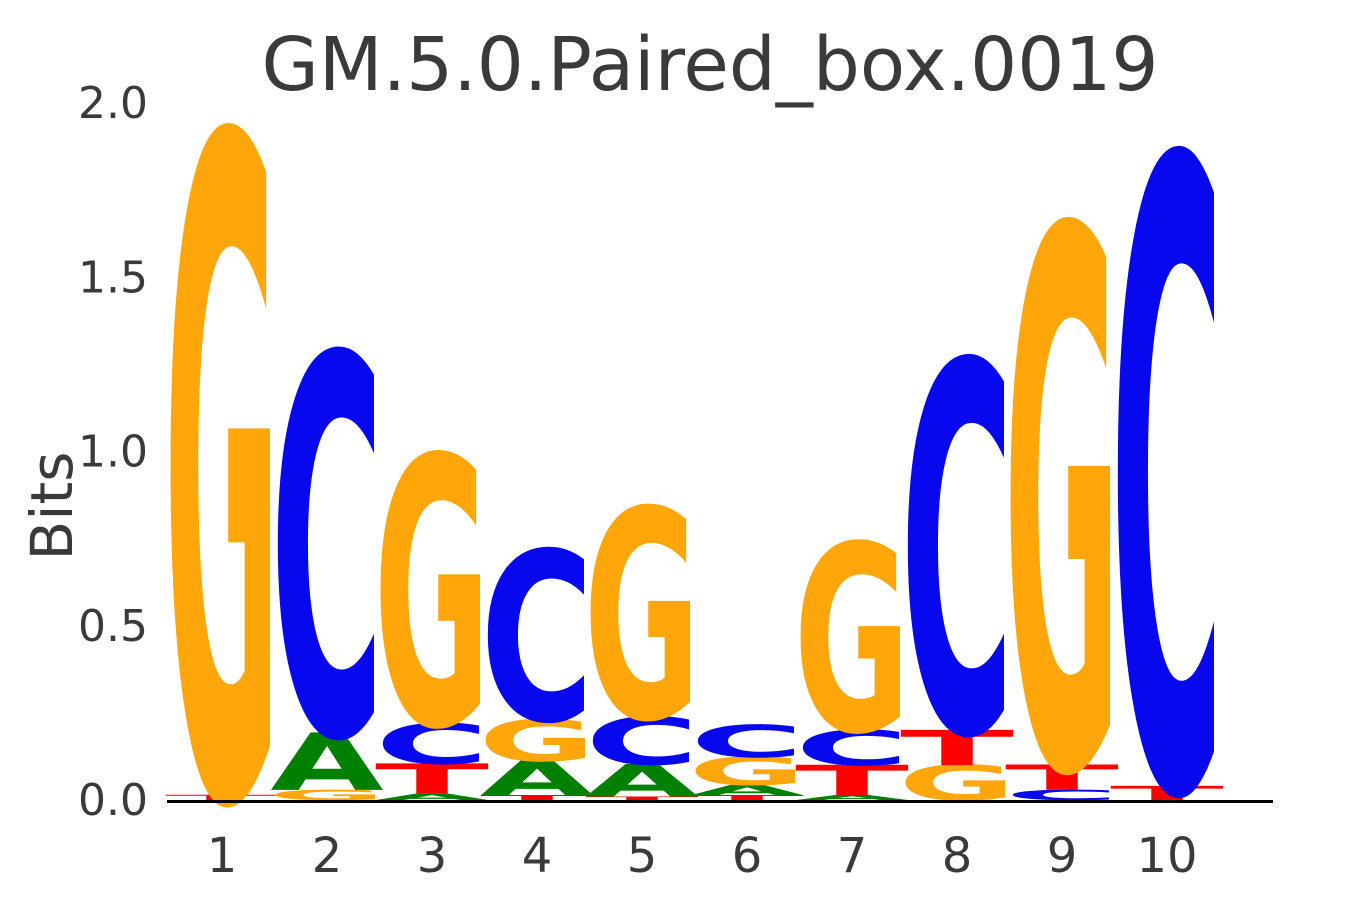 The width and height of the screenshot is (1350, 900). What do you see at coordinates (113, 103) in the screenshot?
I see `y-tick-label: 2.0` at bounding box center [113, 103].